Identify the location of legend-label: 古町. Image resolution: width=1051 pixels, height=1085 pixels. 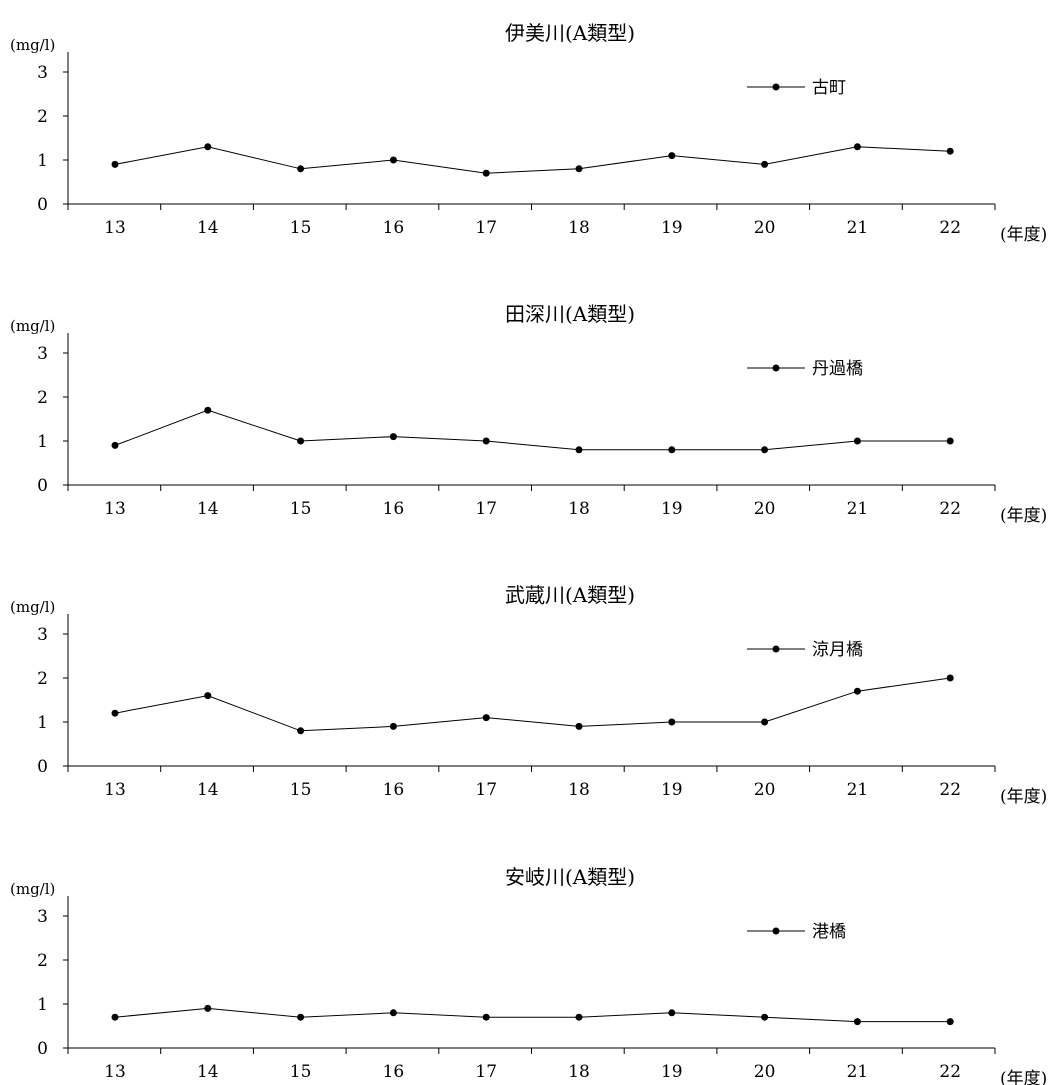
(829, 88).